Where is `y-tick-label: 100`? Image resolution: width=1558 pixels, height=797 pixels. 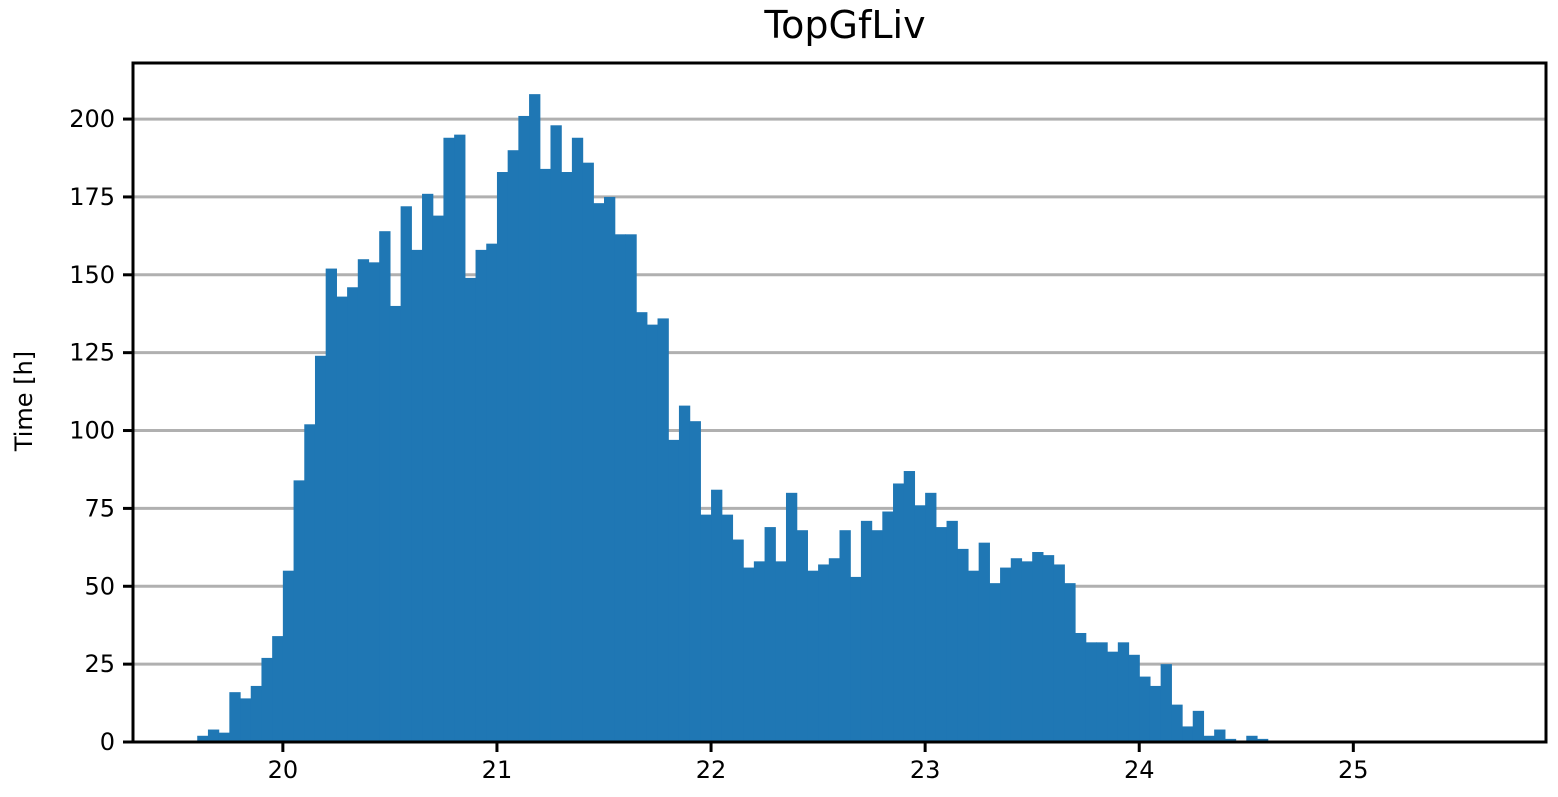
y-tick-label: 100 is located at coordinates (92, 431).